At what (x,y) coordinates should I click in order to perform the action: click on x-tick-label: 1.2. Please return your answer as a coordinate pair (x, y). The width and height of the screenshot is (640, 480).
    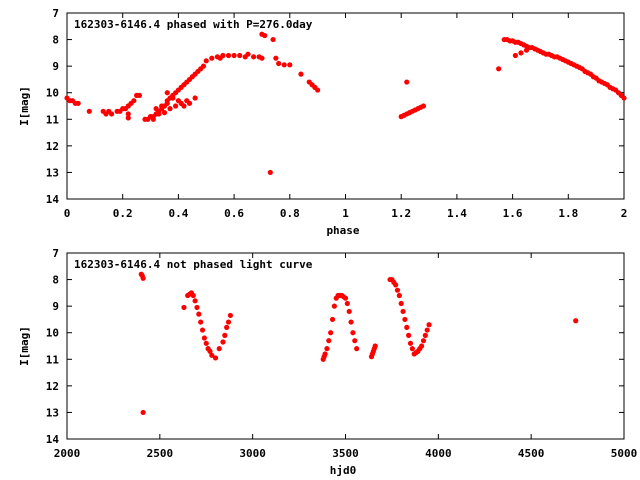
    Looking at the image, I should click on (401, 213).